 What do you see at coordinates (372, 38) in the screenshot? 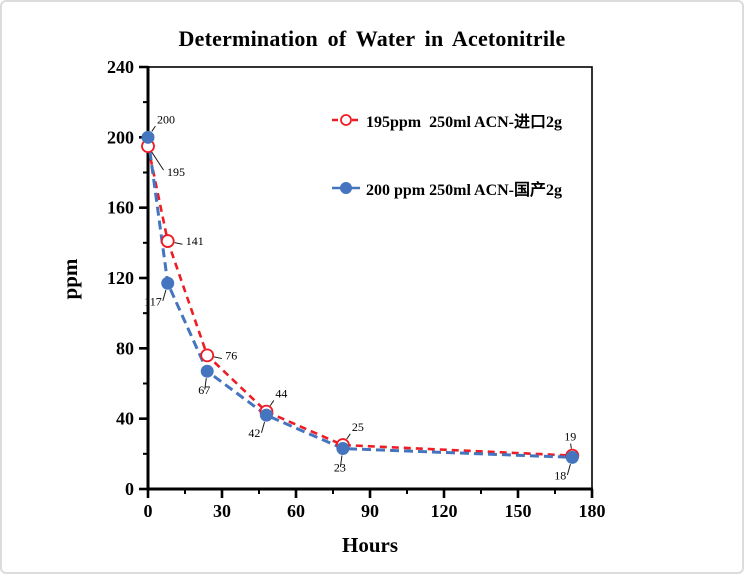
I see `chart-title: Determination of Water in Acetonitrile` at bounding box center [372, 38].